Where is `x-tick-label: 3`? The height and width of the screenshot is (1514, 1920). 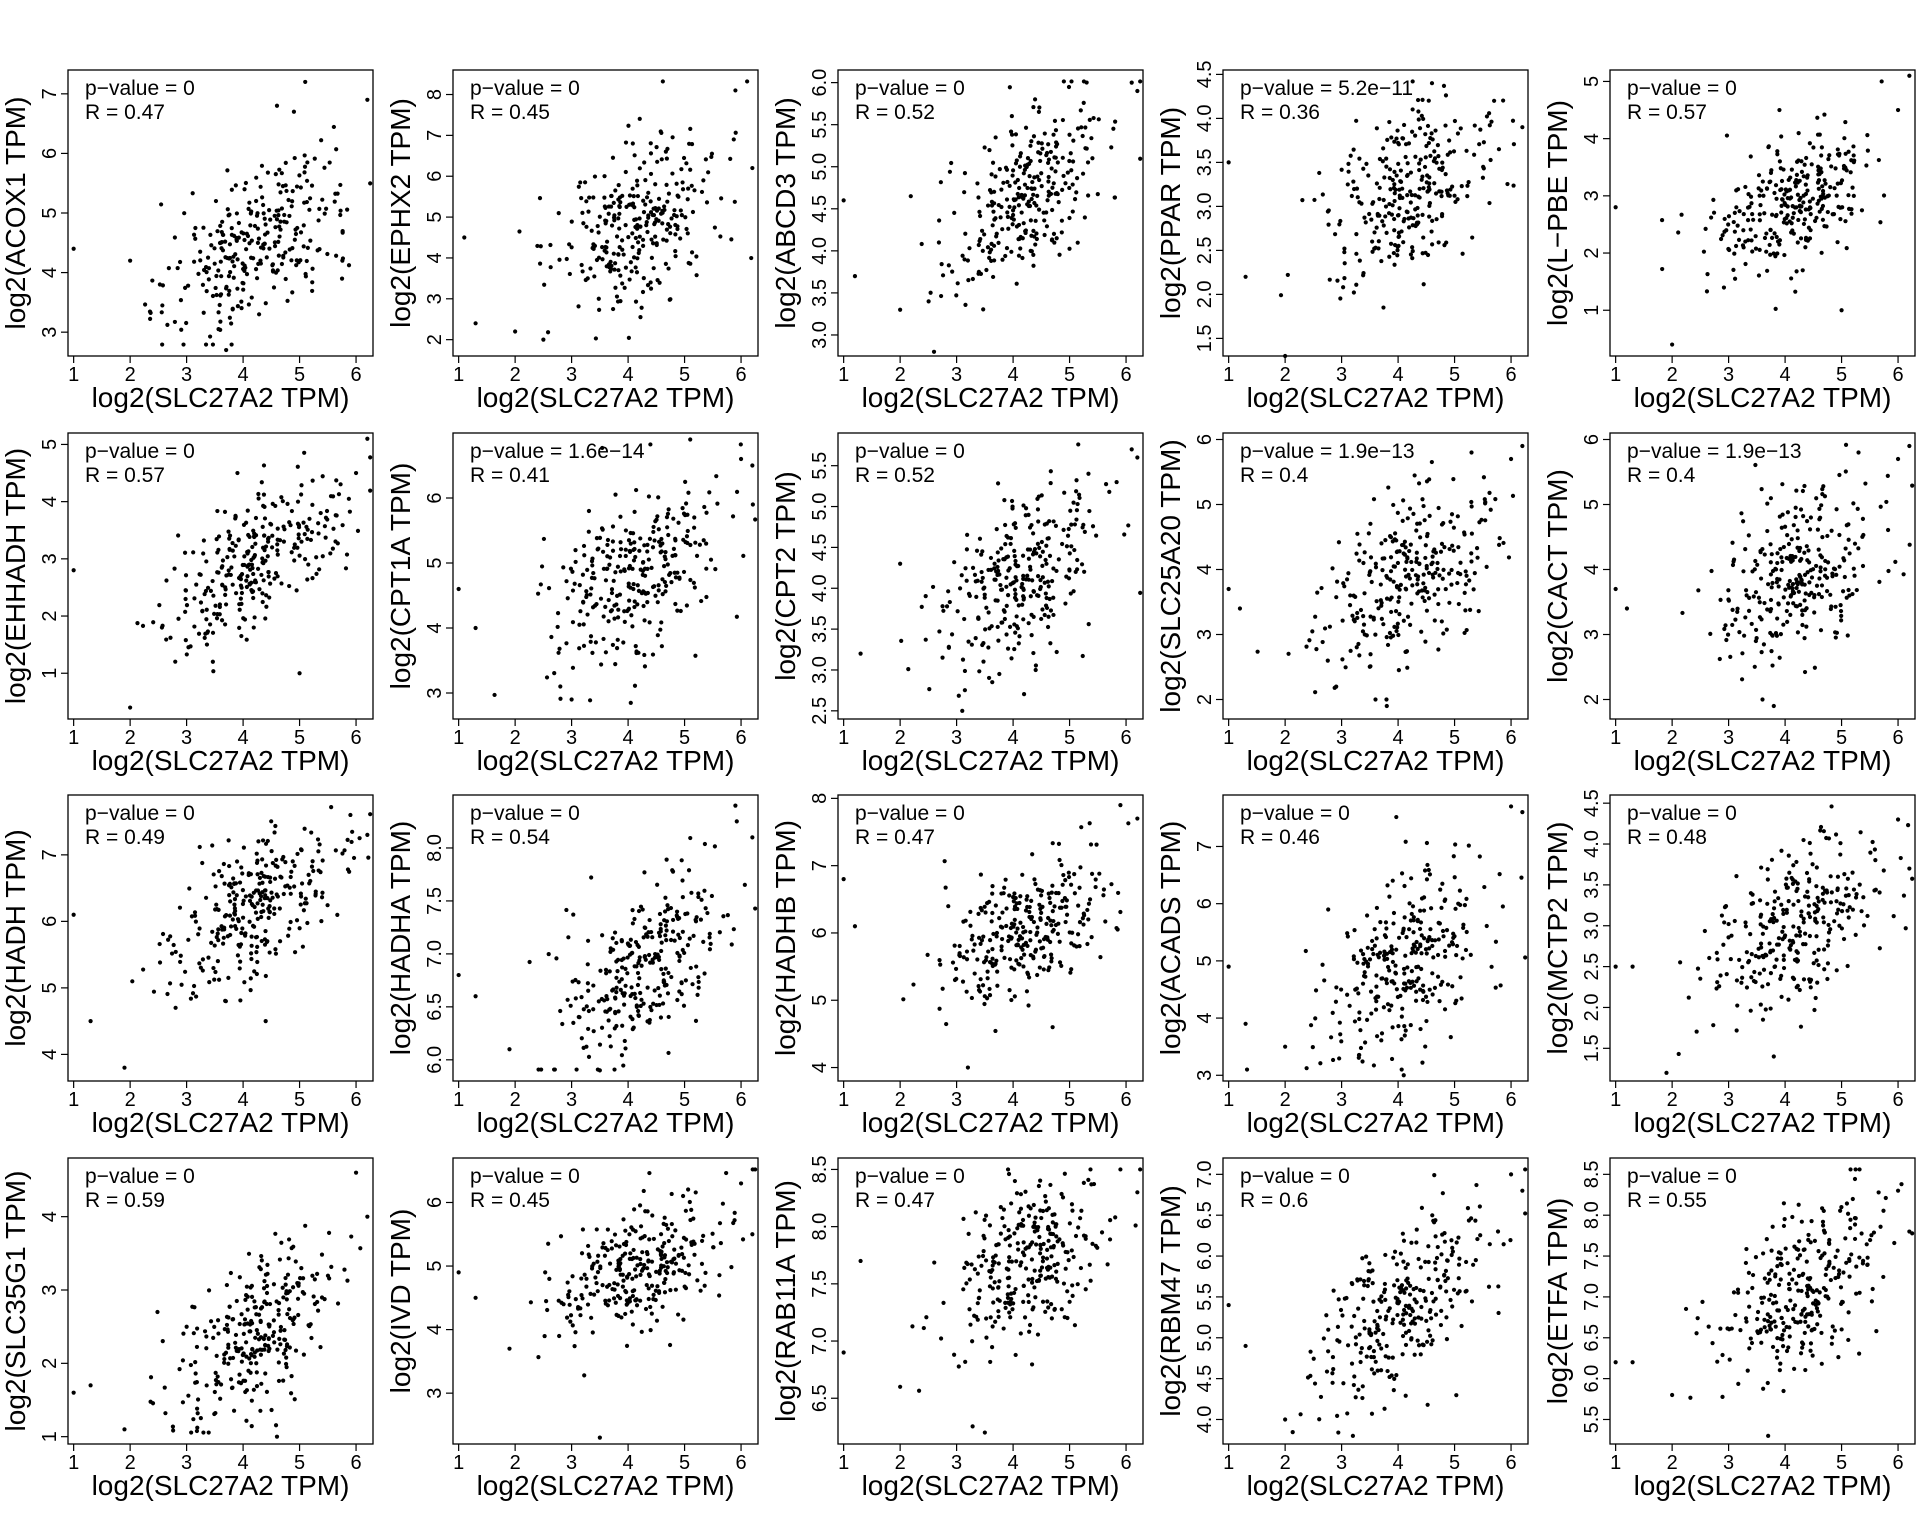 x-tick-label: 3 is located at coordinates (1341, 738).